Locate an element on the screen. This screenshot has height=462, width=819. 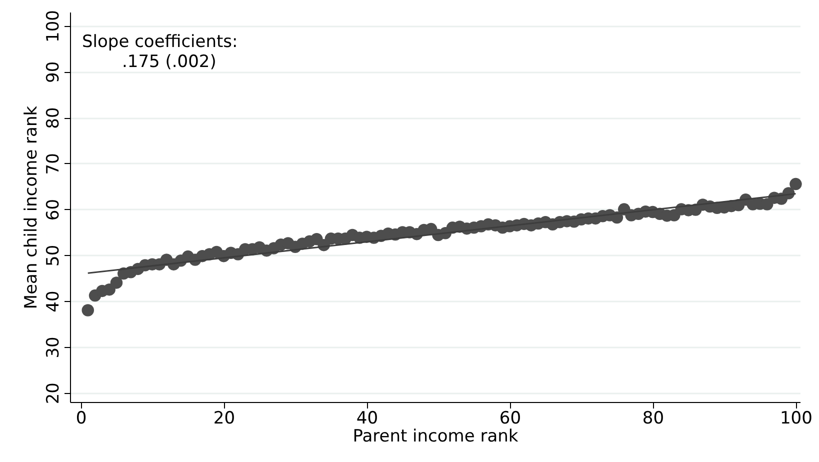
annotation: .175 (.002) is located at coordinates (169, 62).